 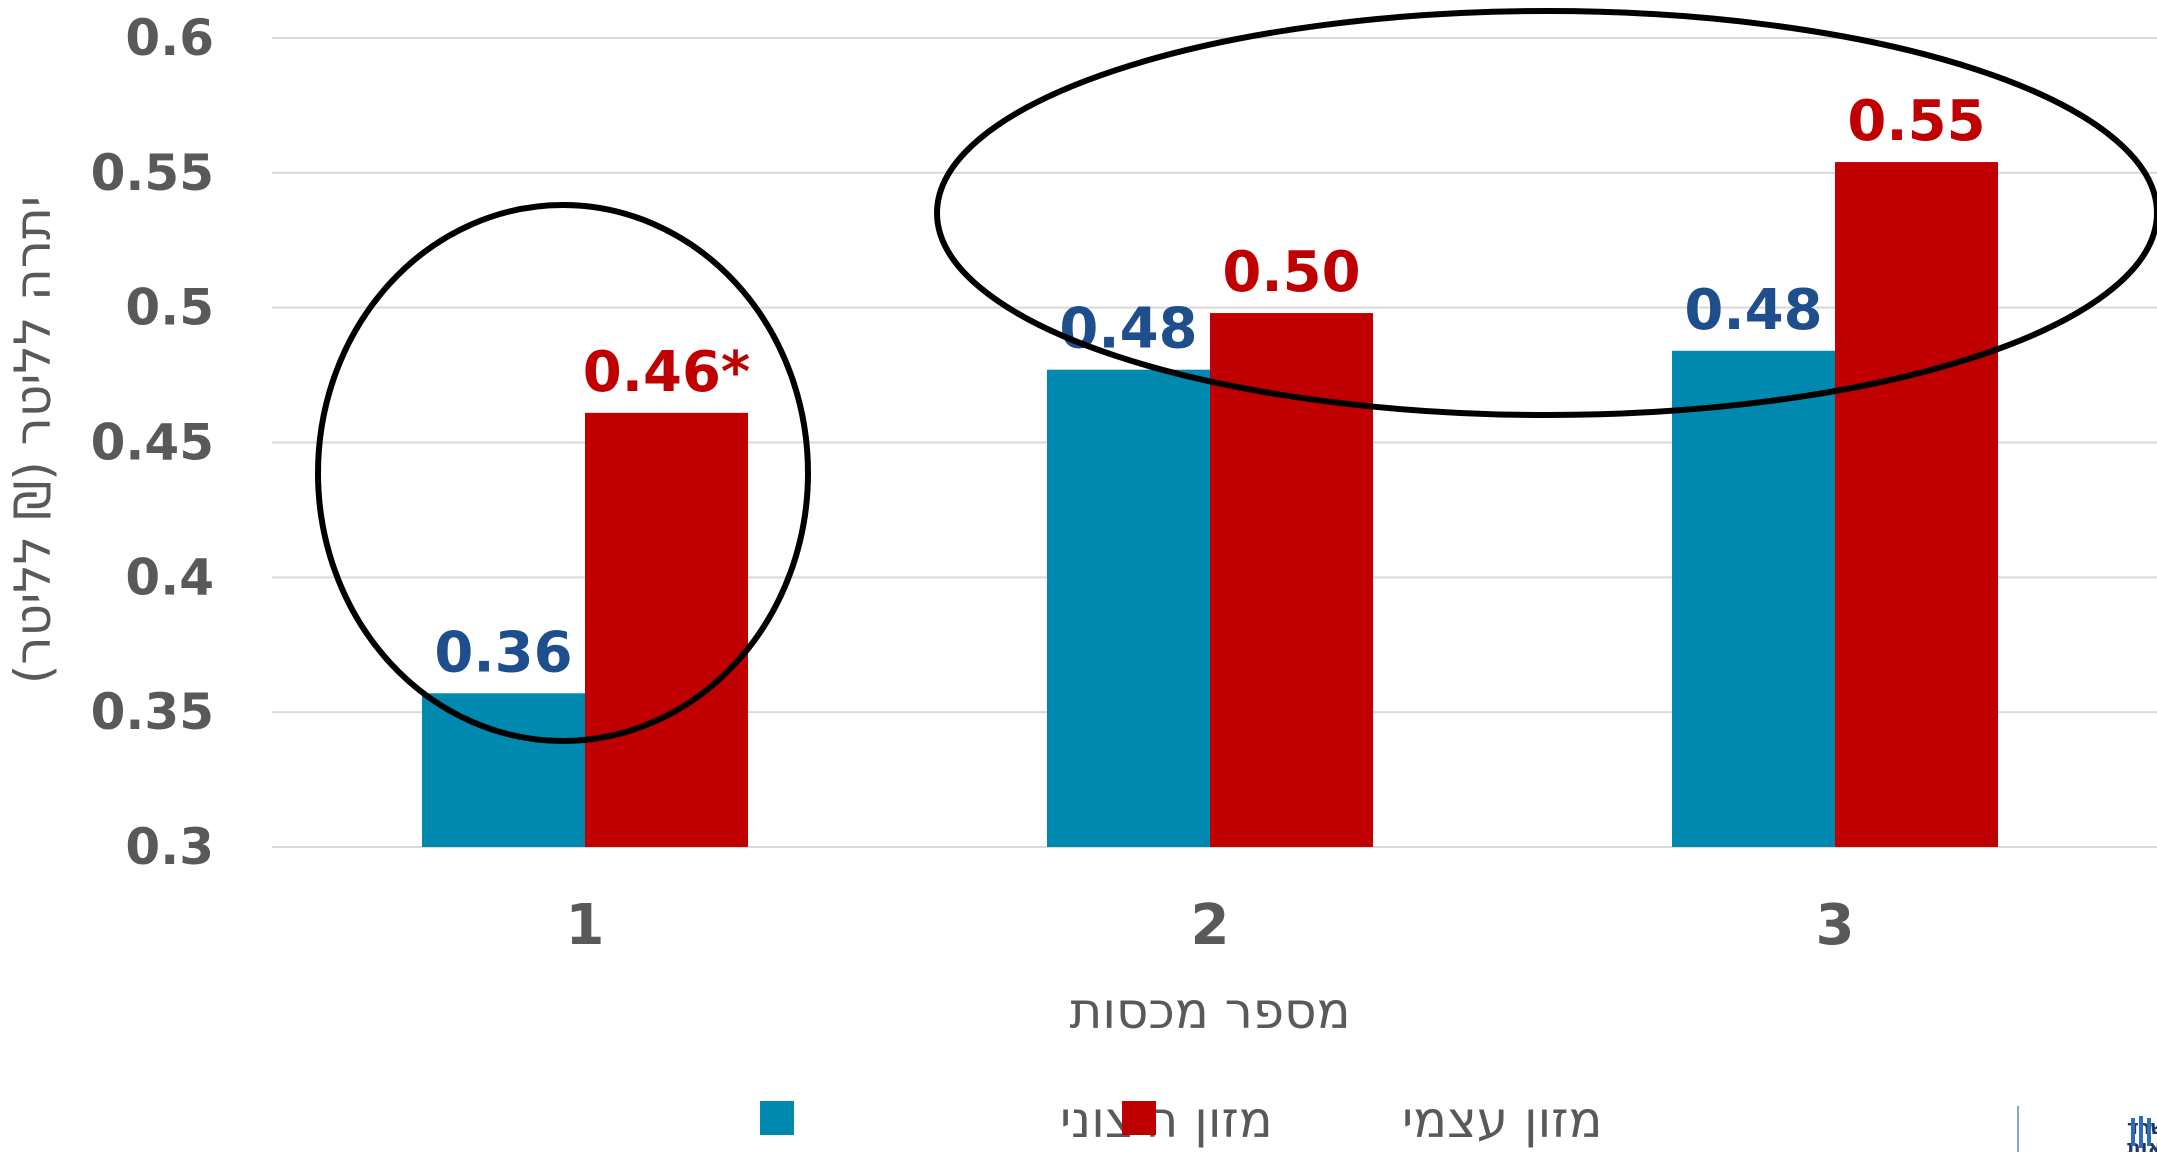 What do you see at coordinates (169, 847) in the screenshot?
I see `y-tick-label: 0.3` at bounding box center [169, 847].